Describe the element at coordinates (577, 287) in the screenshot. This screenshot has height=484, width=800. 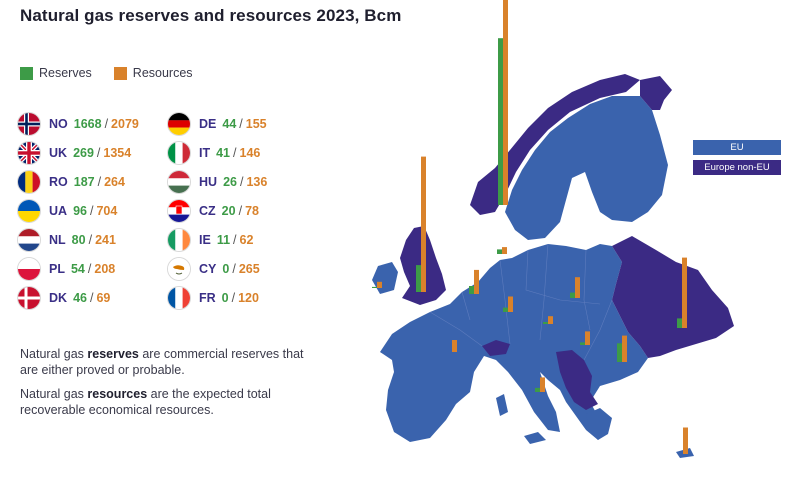
I see `resources-bar-pl` at that location.